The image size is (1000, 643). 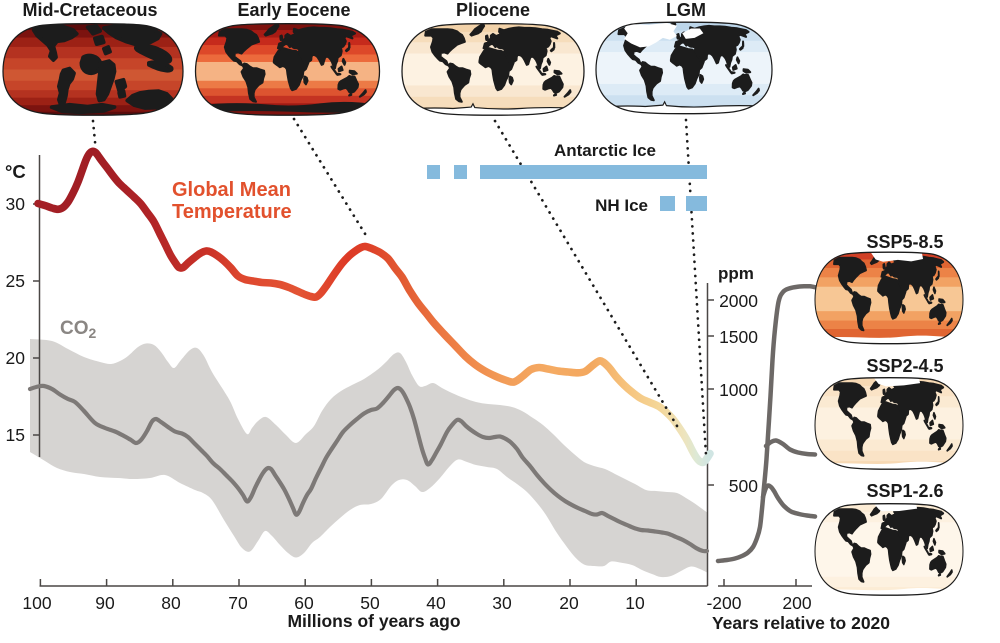 What do you see at coordinates (621, 205) in the screenshot?
I see `svg-text: NH Ice` at bounding box center [621, 205].